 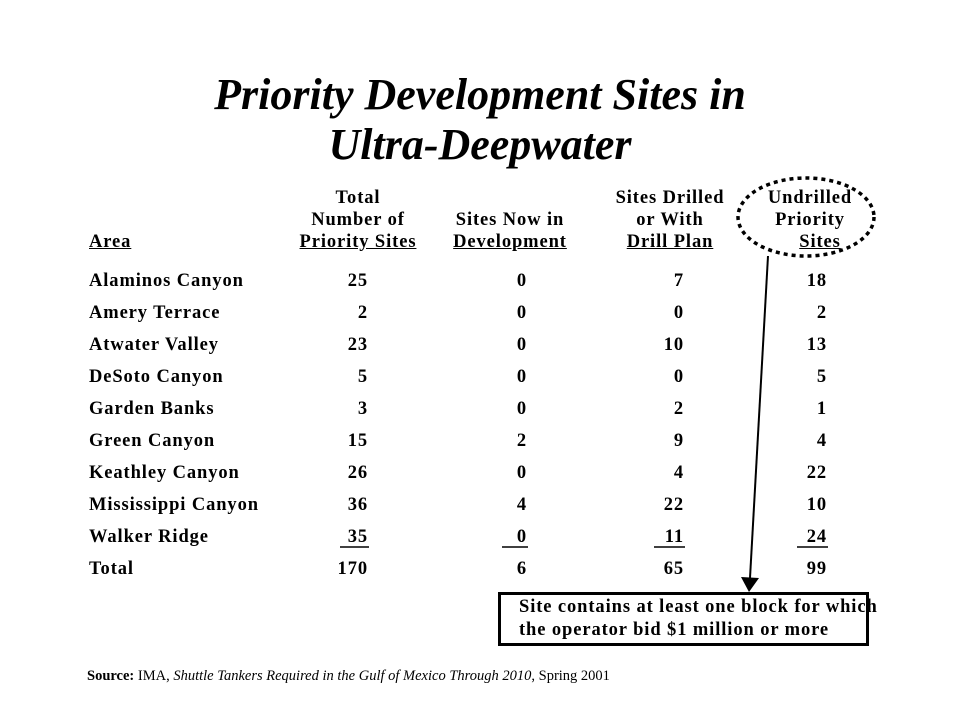 What do you see at coordinates (816, 537) in the screenshot?
I see `table-row-undrilled: 24` at bounding box center [816, 537].